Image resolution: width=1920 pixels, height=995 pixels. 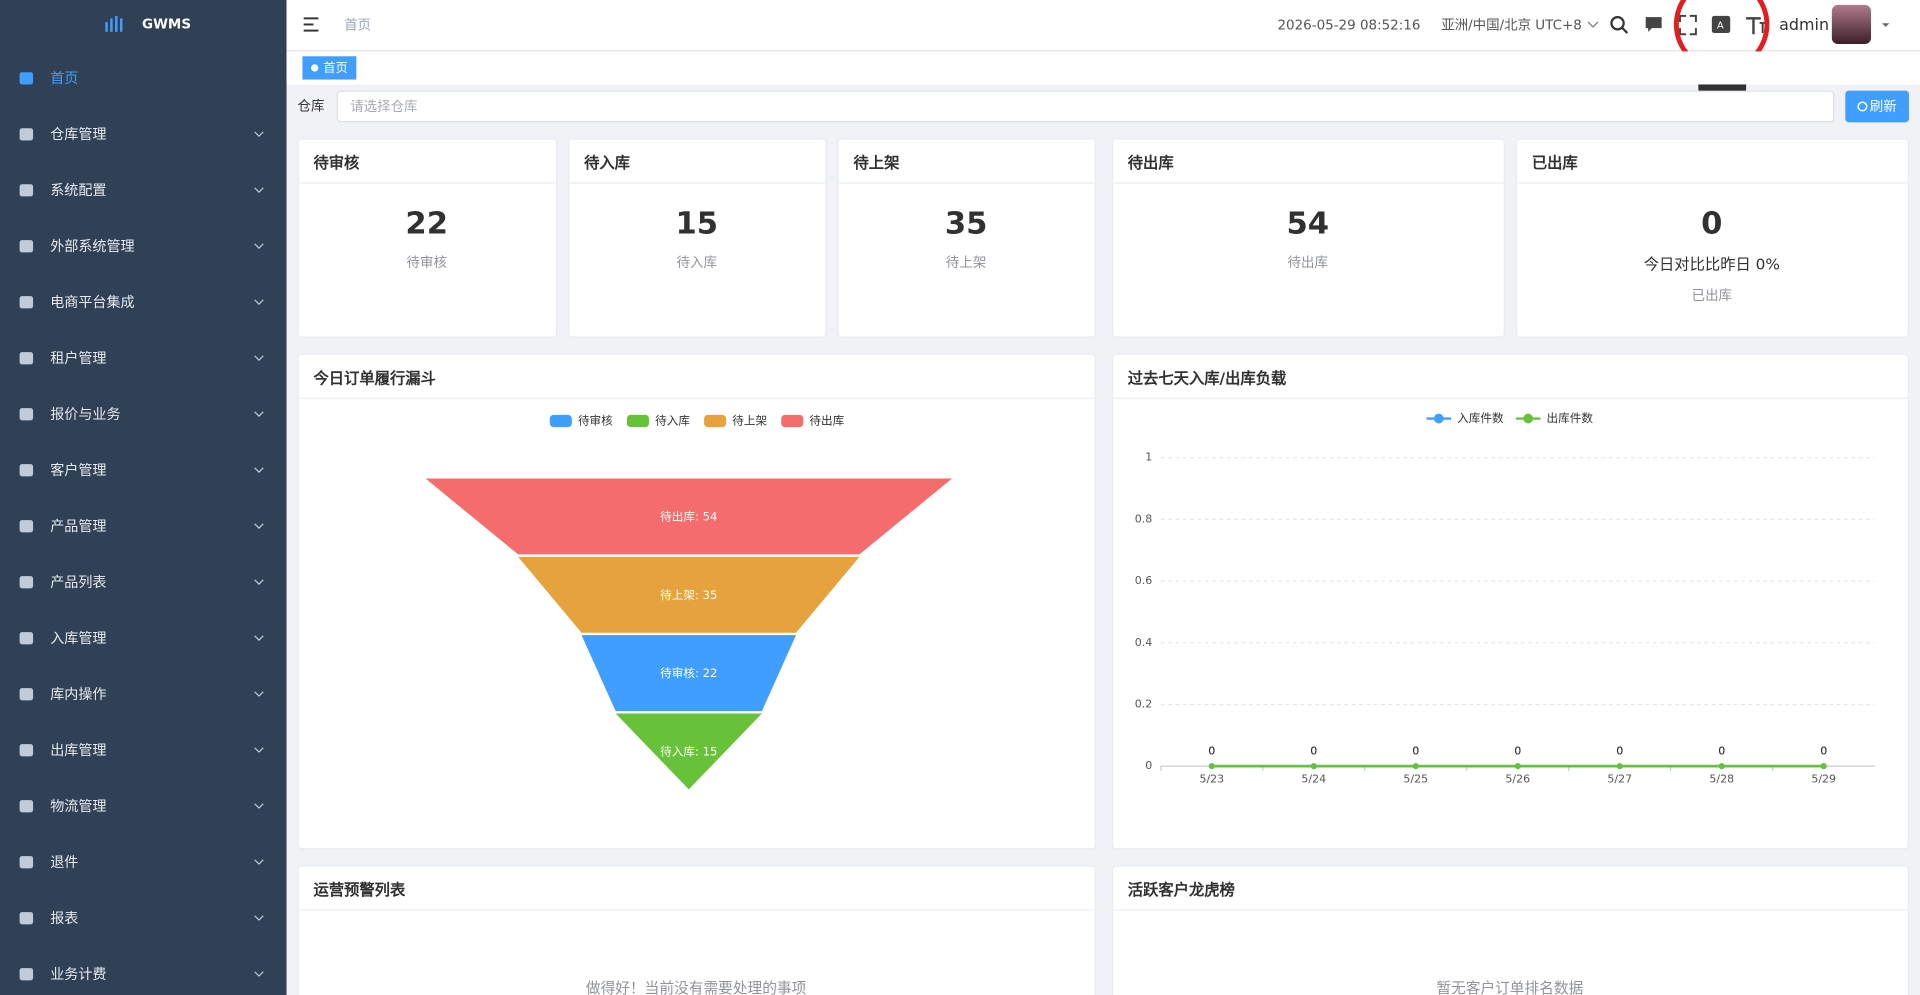 I want to click on timezone: 亚洲/中国/北京 UTC+8, so click(x=1511, y=26).